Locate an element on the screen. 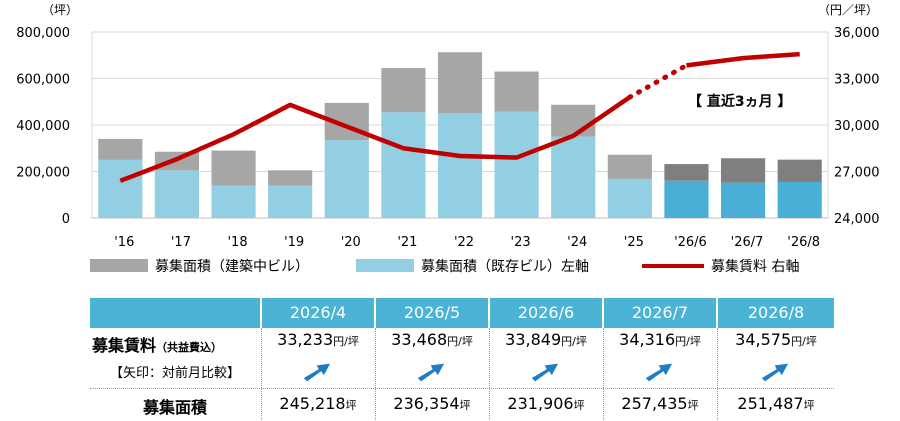  rent-value-cell: 34,575円/坪 is located at coordinates (776, 339).